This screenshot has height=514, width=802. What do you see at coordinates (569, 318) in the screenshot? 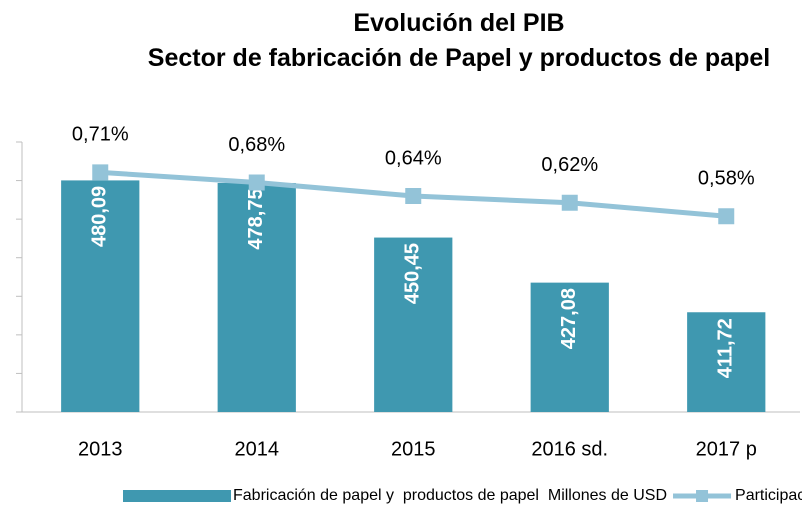
I see `bar-value-label: 427,08` at bounding box center [569, 318].